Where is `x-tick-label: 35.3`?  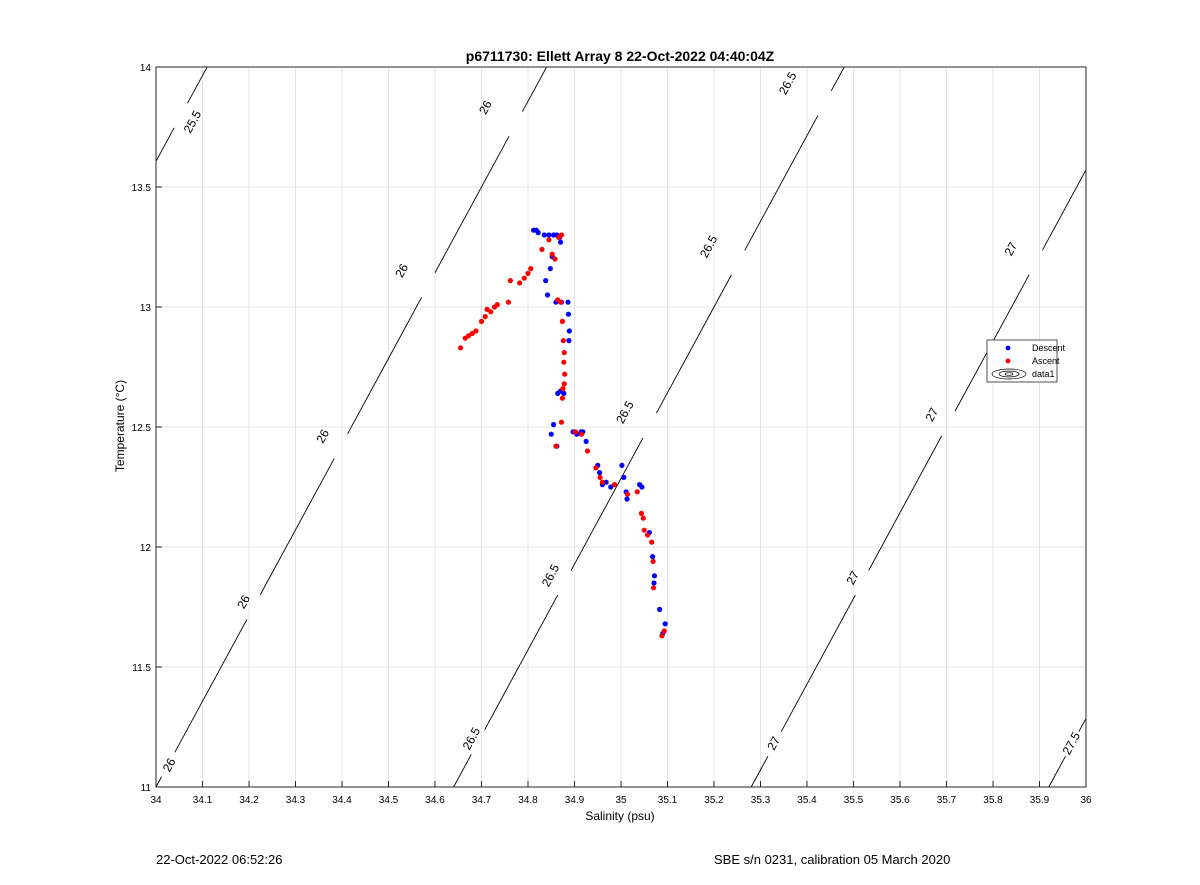 x-tick-label: 35.3 is located at coordinates (761, 800).